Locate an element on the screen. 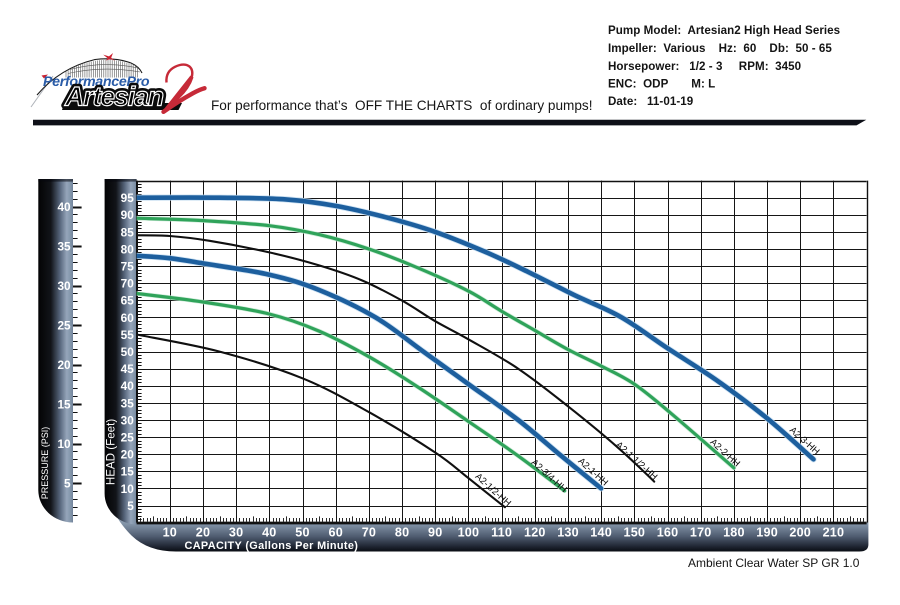 This screenshot has width=900, height=605. svg-text: 85 is located at coordinates (128, 232).